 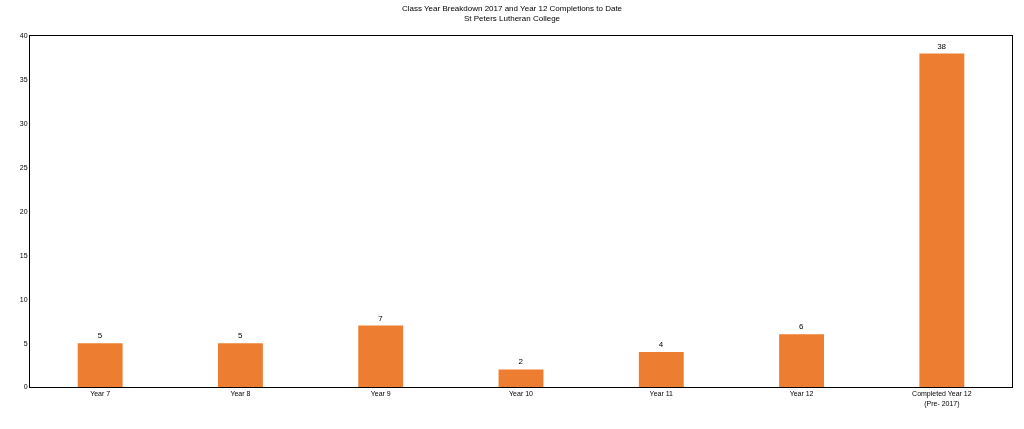 I want to click on chart-title: Class Year Breakdown 2017 and Year 12 Completions to Date, so click(x=512, y=8).